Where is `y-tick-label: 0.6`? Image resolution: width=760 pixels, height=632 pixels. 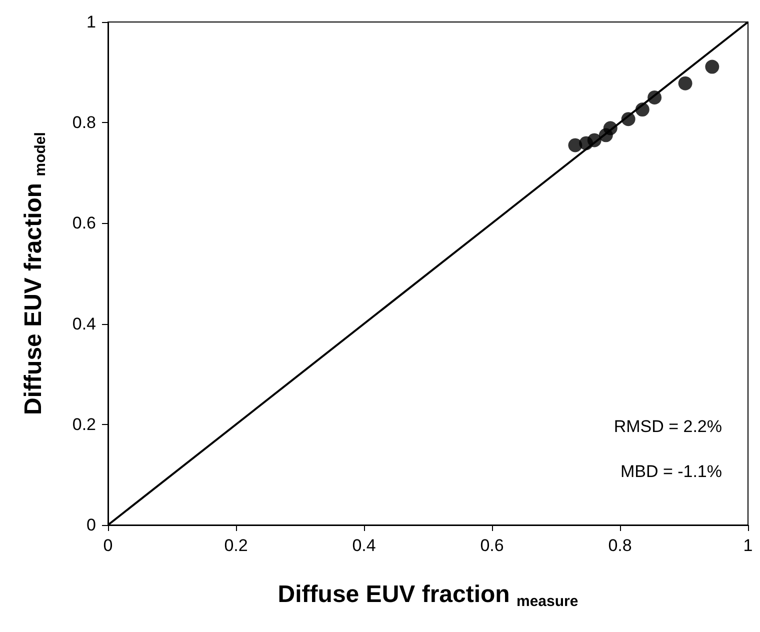 y-tick-label: 0.6 is located at coordinates (84, 223).